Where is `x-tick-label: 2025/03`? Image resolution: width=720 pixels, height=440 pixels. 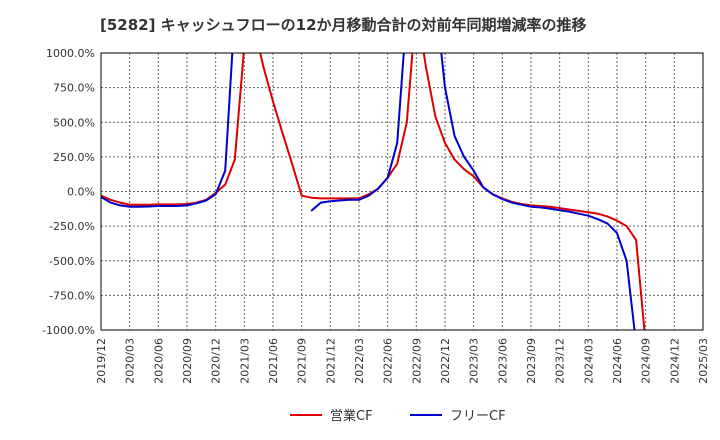
x-tick-label: 2025/03 is located at coordinates (703, 361).